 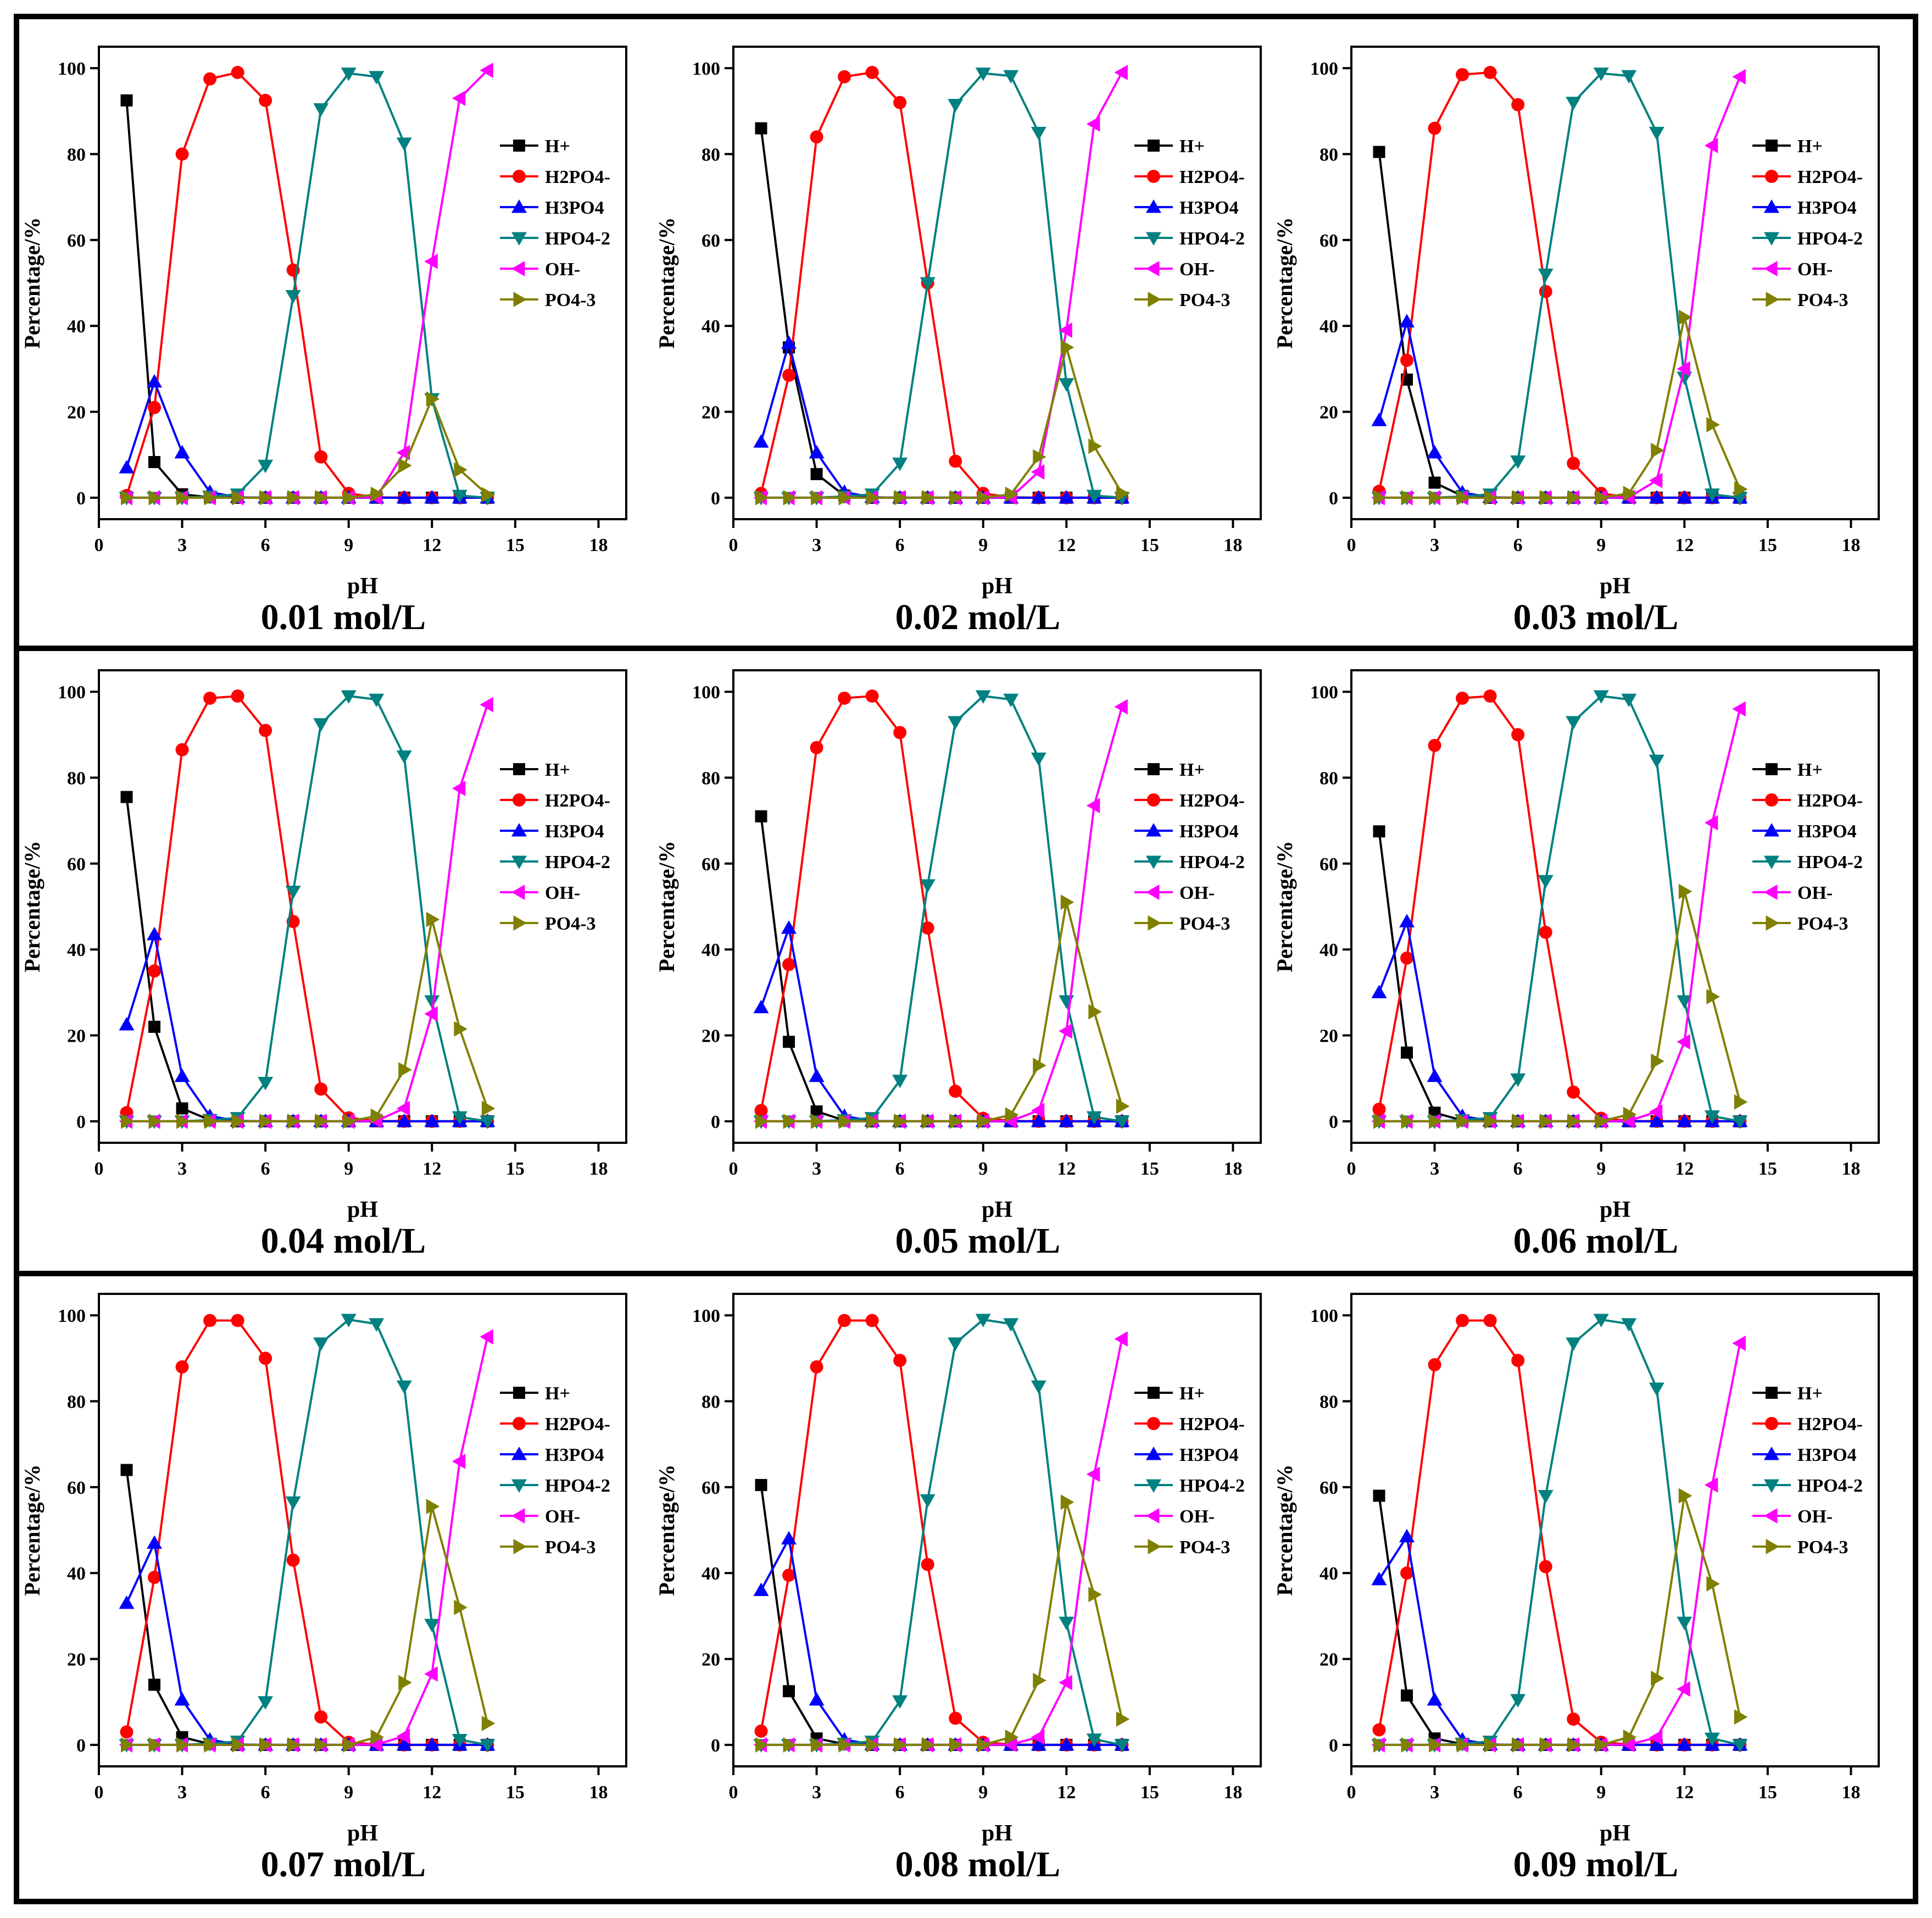 I want to click on y-tick-label: 0, so click(x=81, y=1122).